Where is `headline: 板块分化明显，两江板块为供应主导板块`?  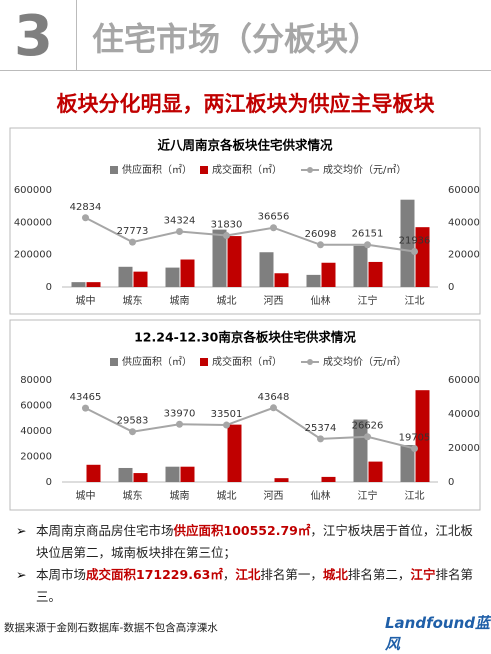 headline: 板块分化明显，两江板块为供应主导板块 is located at coordinates (245, 104).